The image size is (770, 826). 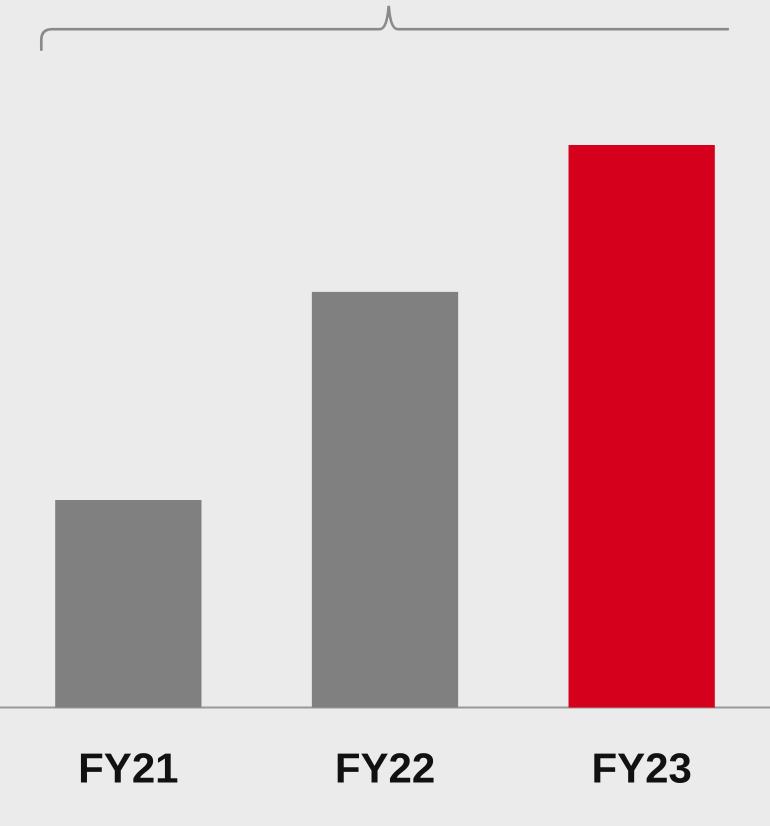 I want to click on x-tick-label: FY21, so click(x=128, y=768).